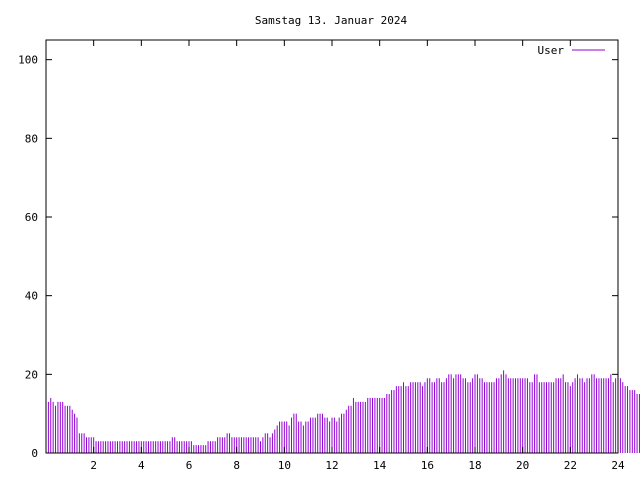 This screenshot has width=640, height=480. I want to click on x-tick-label: 2, so click(93, 465).